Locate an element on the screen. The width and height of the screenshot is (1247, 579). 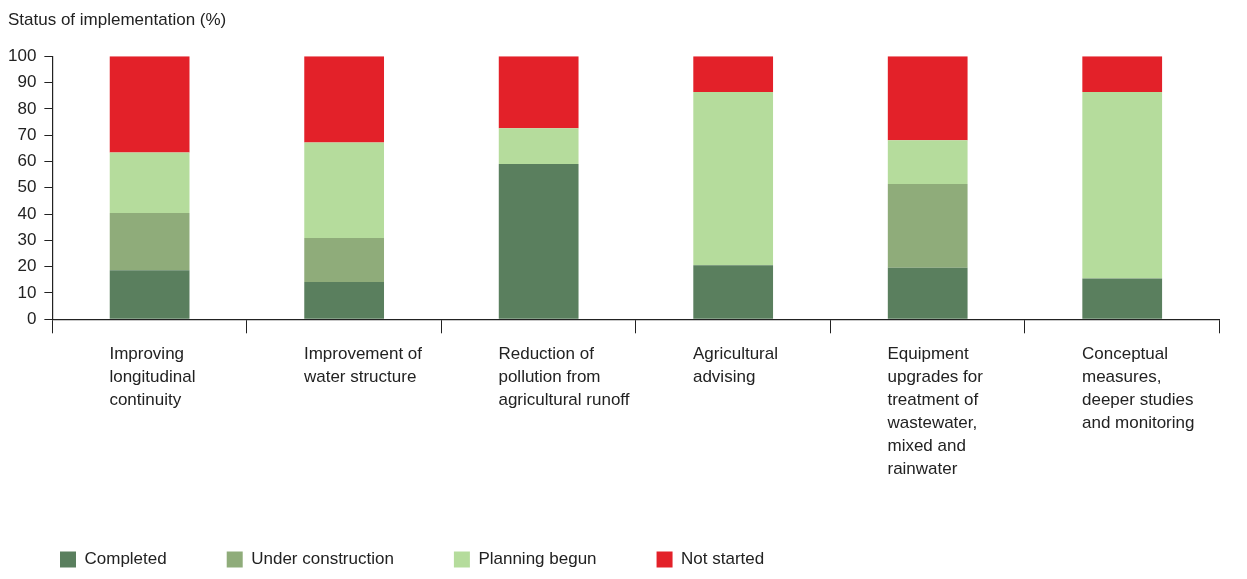
y-tick-label: 30 is located at coordinates (27, 240).